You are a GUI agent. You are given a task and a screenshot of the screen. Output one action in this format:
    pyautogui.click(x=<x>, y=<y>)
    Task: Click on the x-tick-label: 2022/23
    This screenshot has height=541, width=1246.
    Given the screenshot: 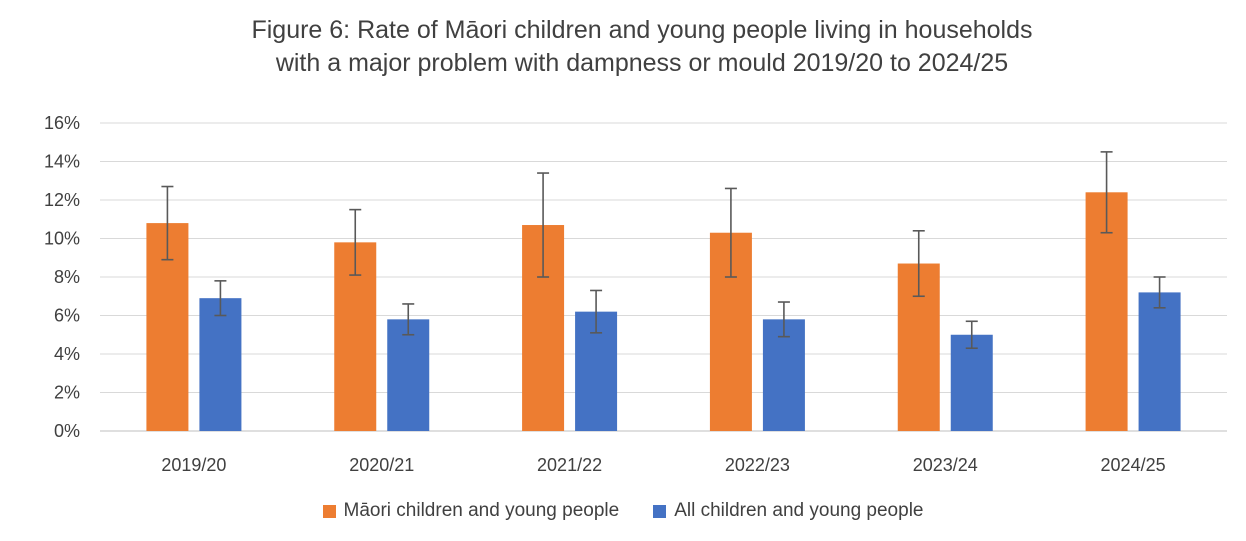 What is the action you would take?
    pyautogui.click(x=757, y=465)
    